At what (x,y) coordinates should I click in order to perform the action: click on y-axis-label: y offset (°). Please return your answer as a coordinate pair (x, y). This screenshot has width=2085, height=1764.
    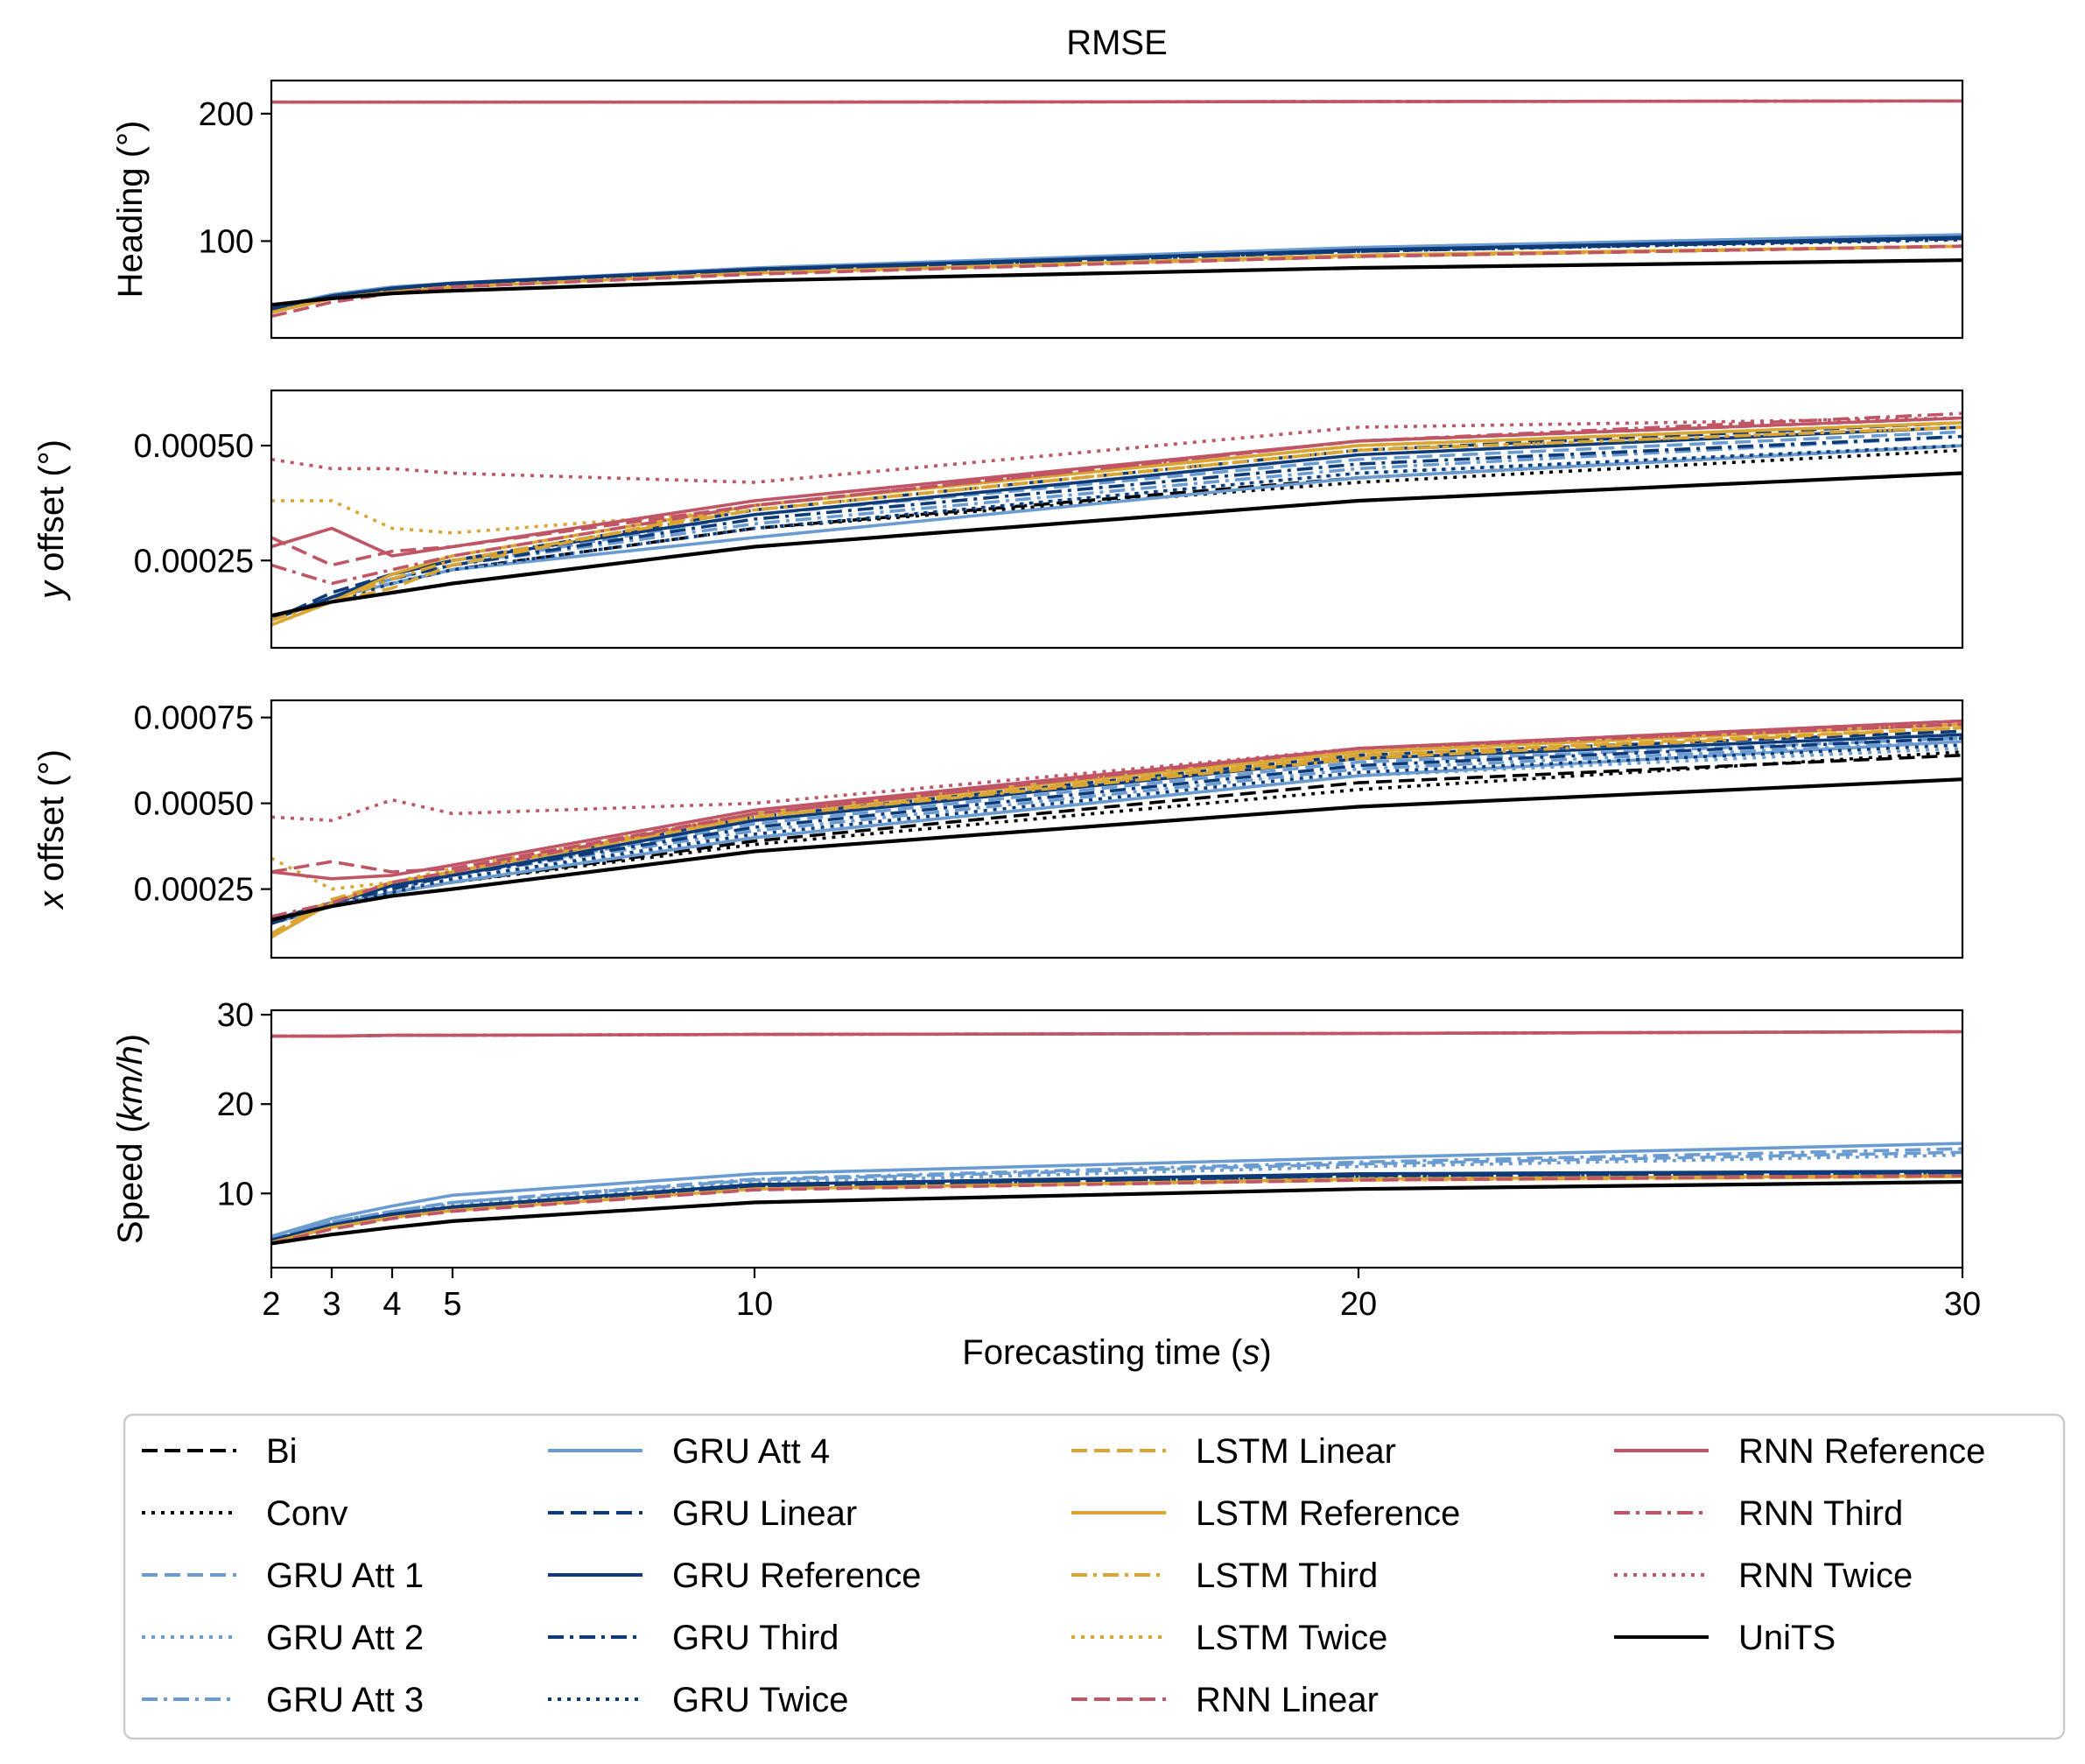
    Looking at the image, I should click on (51, 520).